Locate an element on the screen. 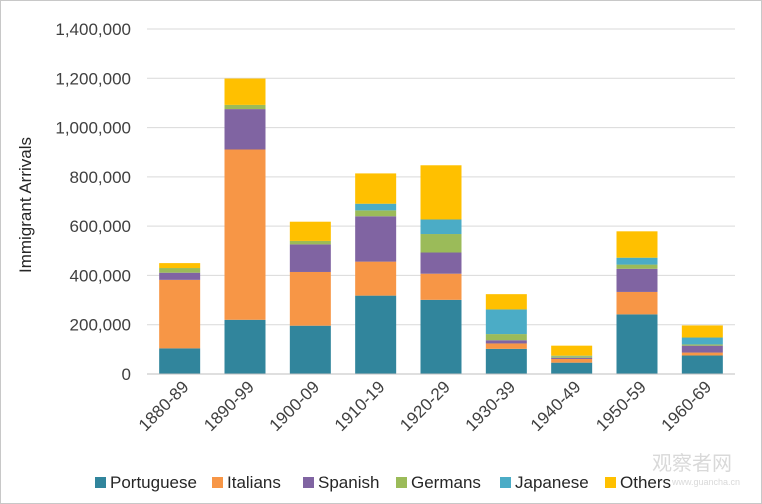 Image resolution: width=762 pixels, height=504 pixels. y-tick-label: 200,000 is located at coordinates (100, 325).